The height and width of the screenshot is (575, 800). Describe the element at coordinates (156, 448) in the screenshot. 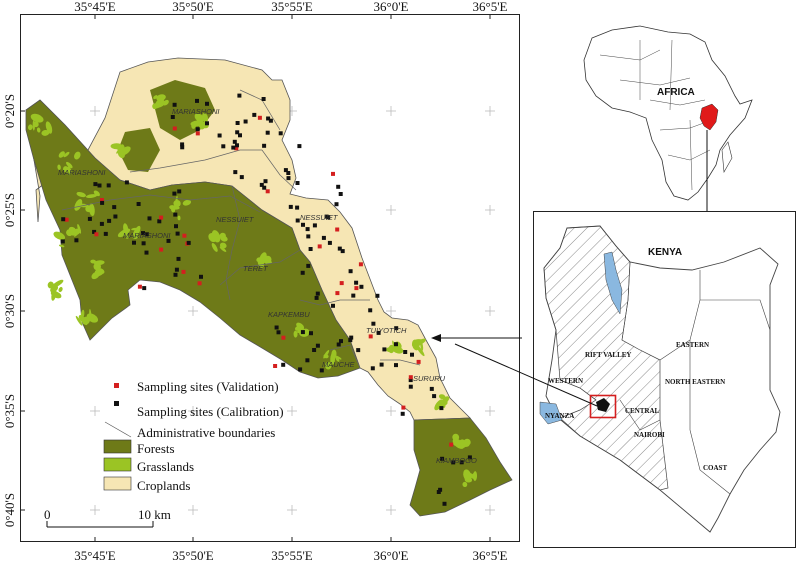

I see `legend-forests-label: Forests` at that location.